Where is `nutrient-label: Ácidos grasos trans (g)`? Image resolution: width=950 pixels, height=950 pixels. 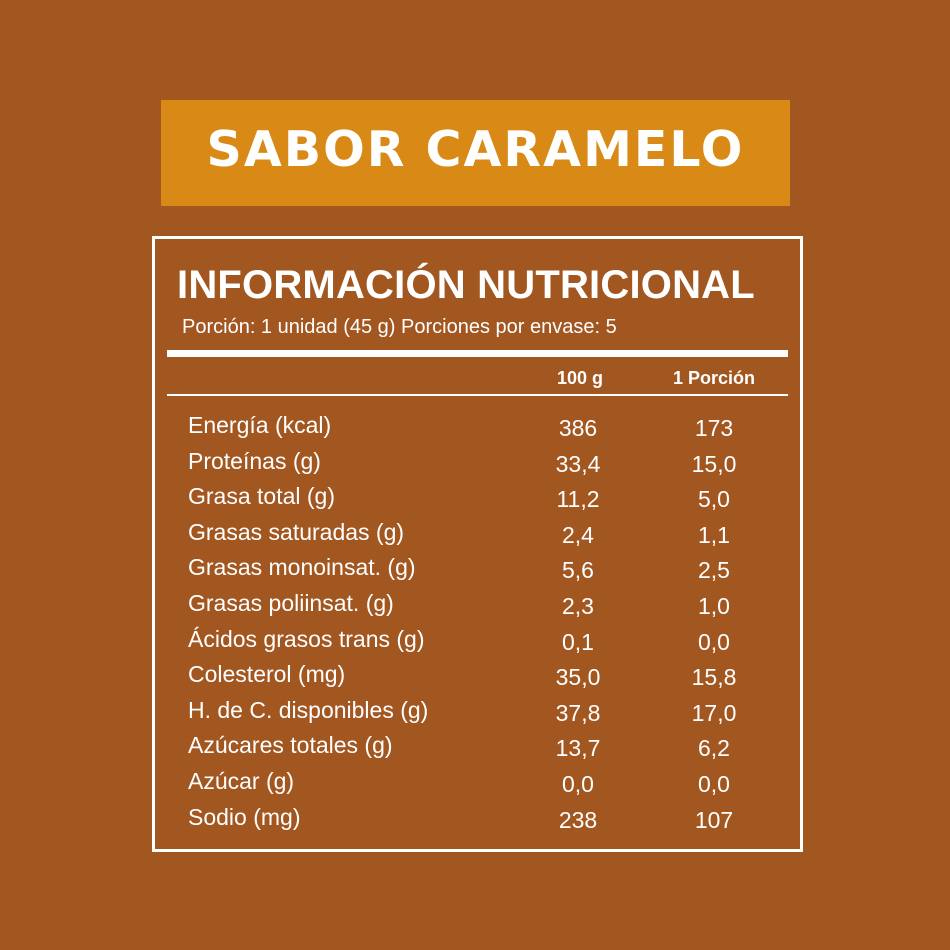
nutrient-label: Ácidos grasos trans (g) is located at coordinates (306, 638).